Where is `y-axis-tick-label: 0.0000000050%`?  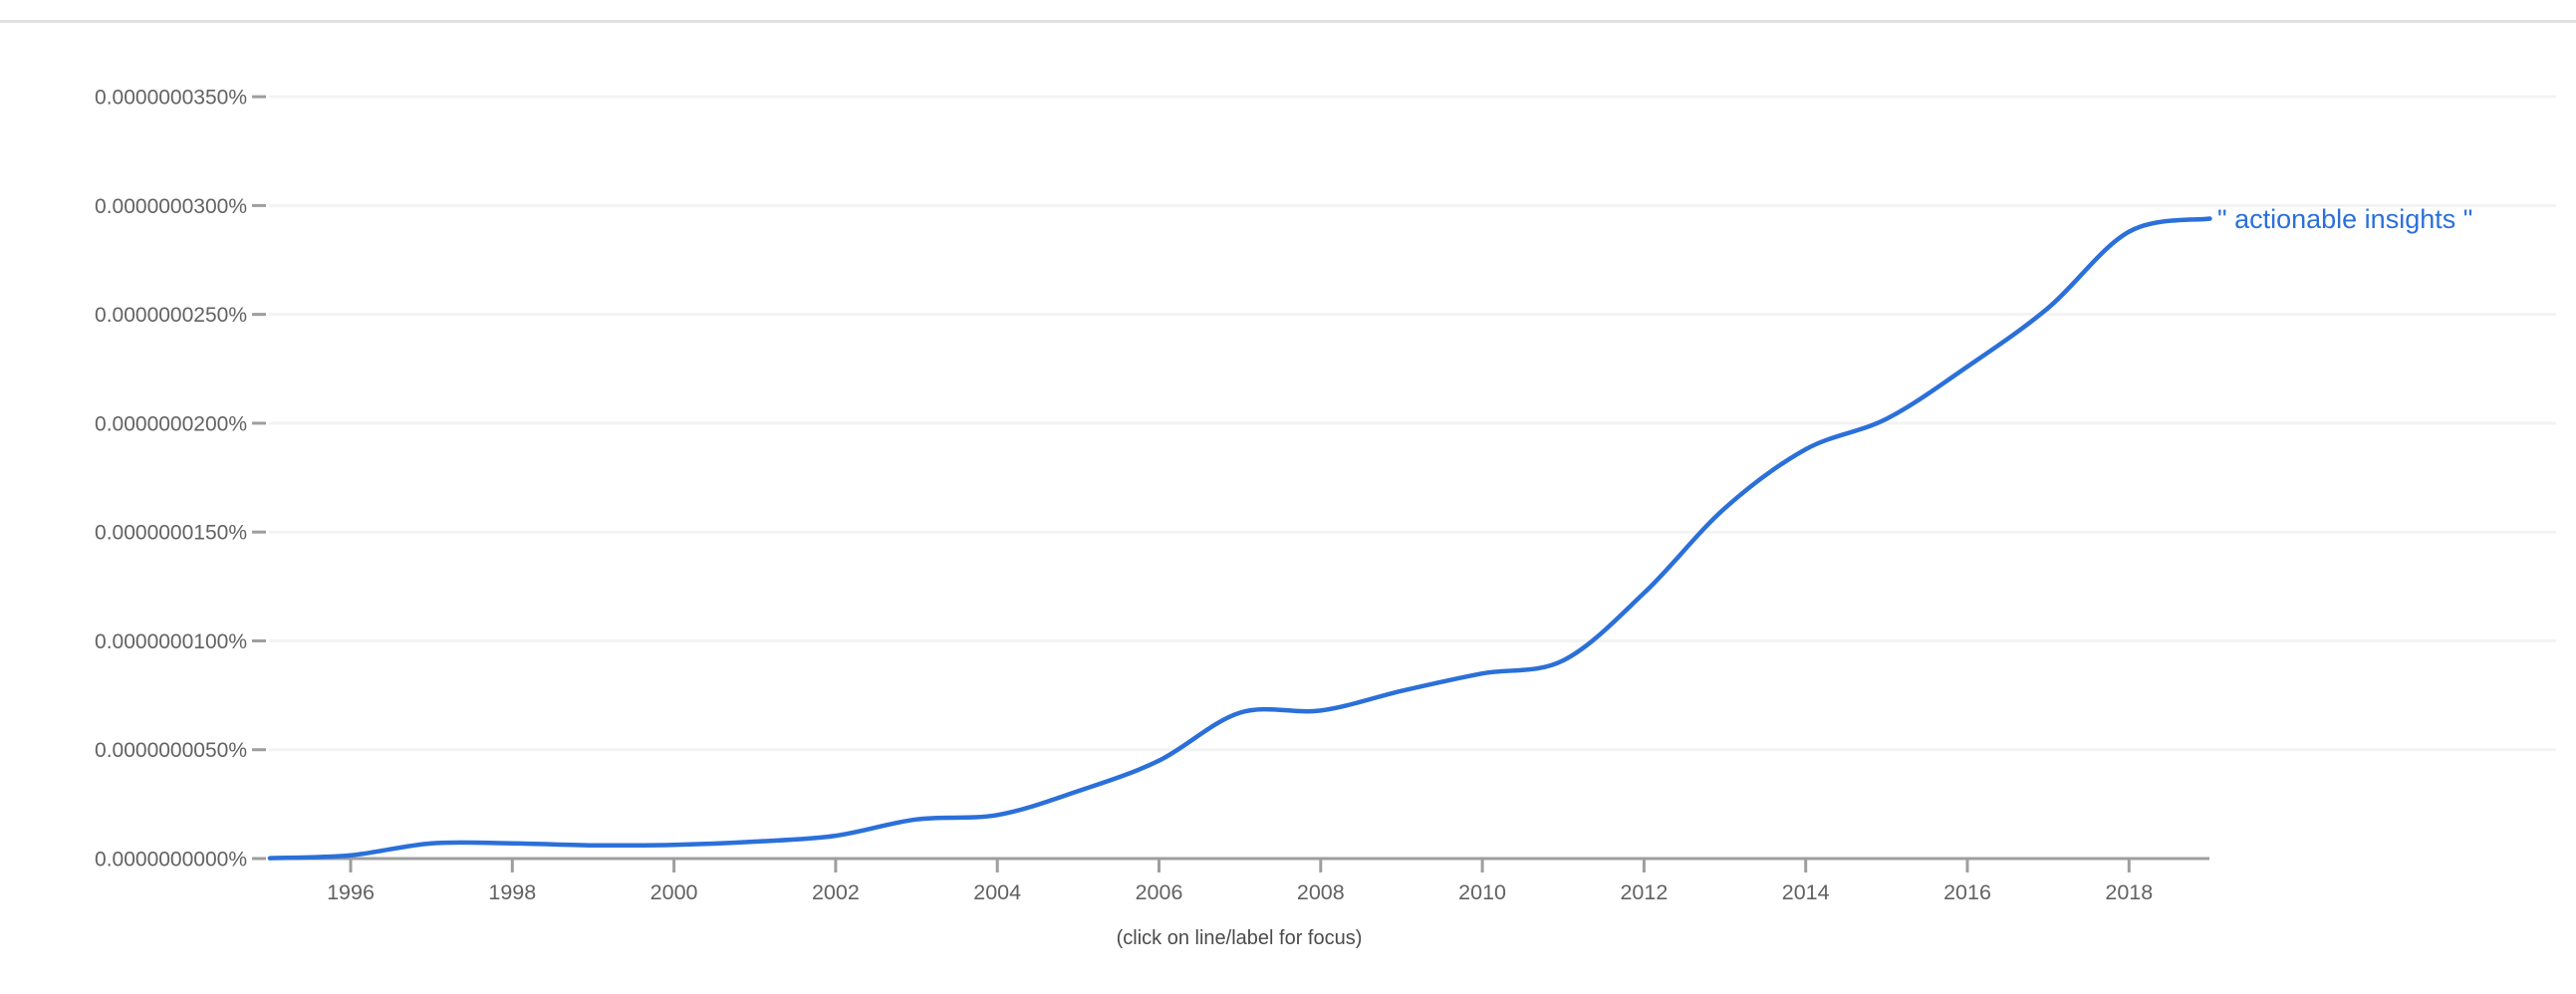 y-axis-tick-label: 0.0000000050% is located at coordinates (171, 750).